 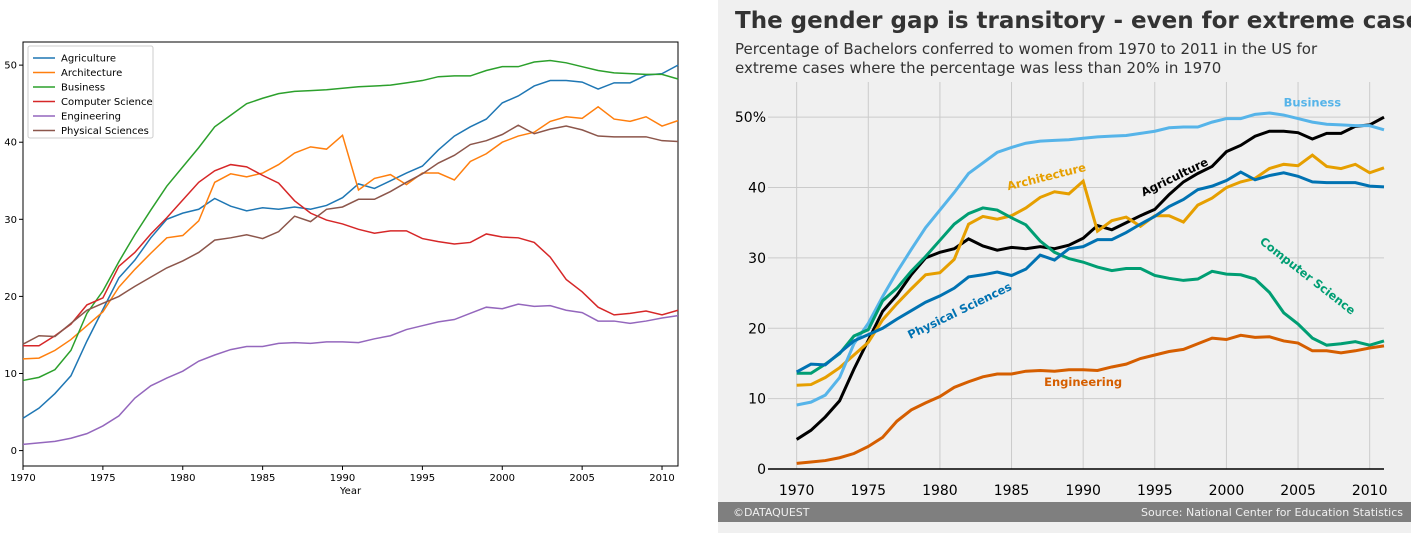 What do you see at coordinates (1090, 399) in the screenshot?
I see `right-series-line-engineering` at bounding box center [1090, 399].